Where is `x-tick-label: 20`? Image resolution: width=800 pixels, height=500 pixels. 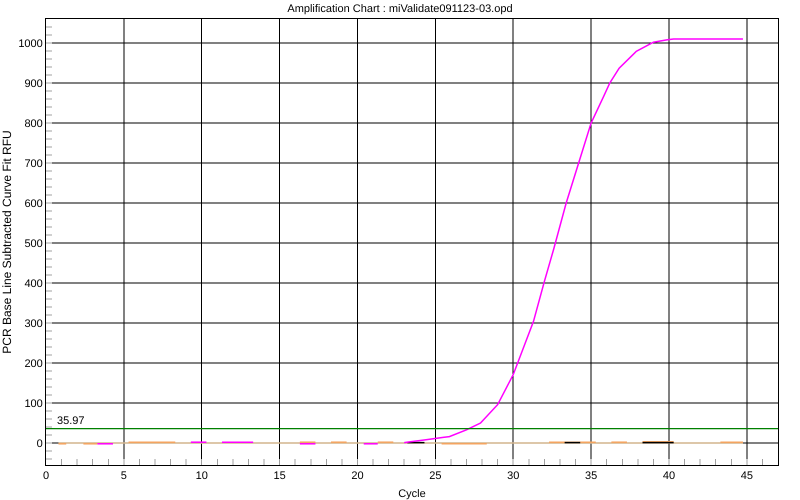 x-tick-label: 20 is located at coordinates (357, 476).